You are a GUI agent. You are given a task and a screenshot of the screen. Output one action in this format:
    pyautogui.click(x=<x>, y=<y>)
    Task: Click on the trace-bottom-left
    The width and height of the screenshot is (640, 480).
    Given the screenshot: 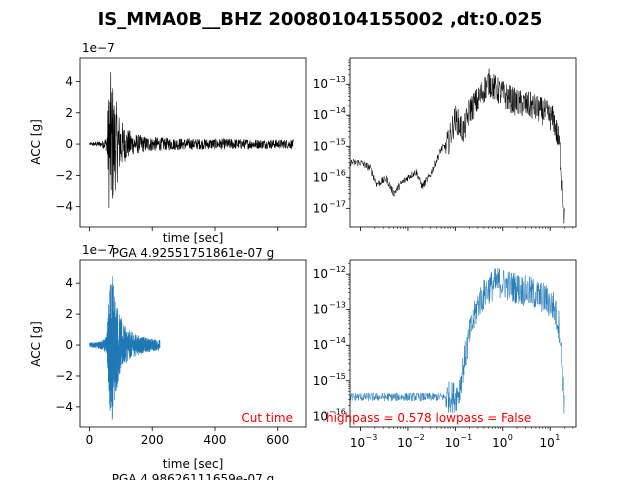 What is the action you would take?
    pyautogui.click(x=125, y=348)
    